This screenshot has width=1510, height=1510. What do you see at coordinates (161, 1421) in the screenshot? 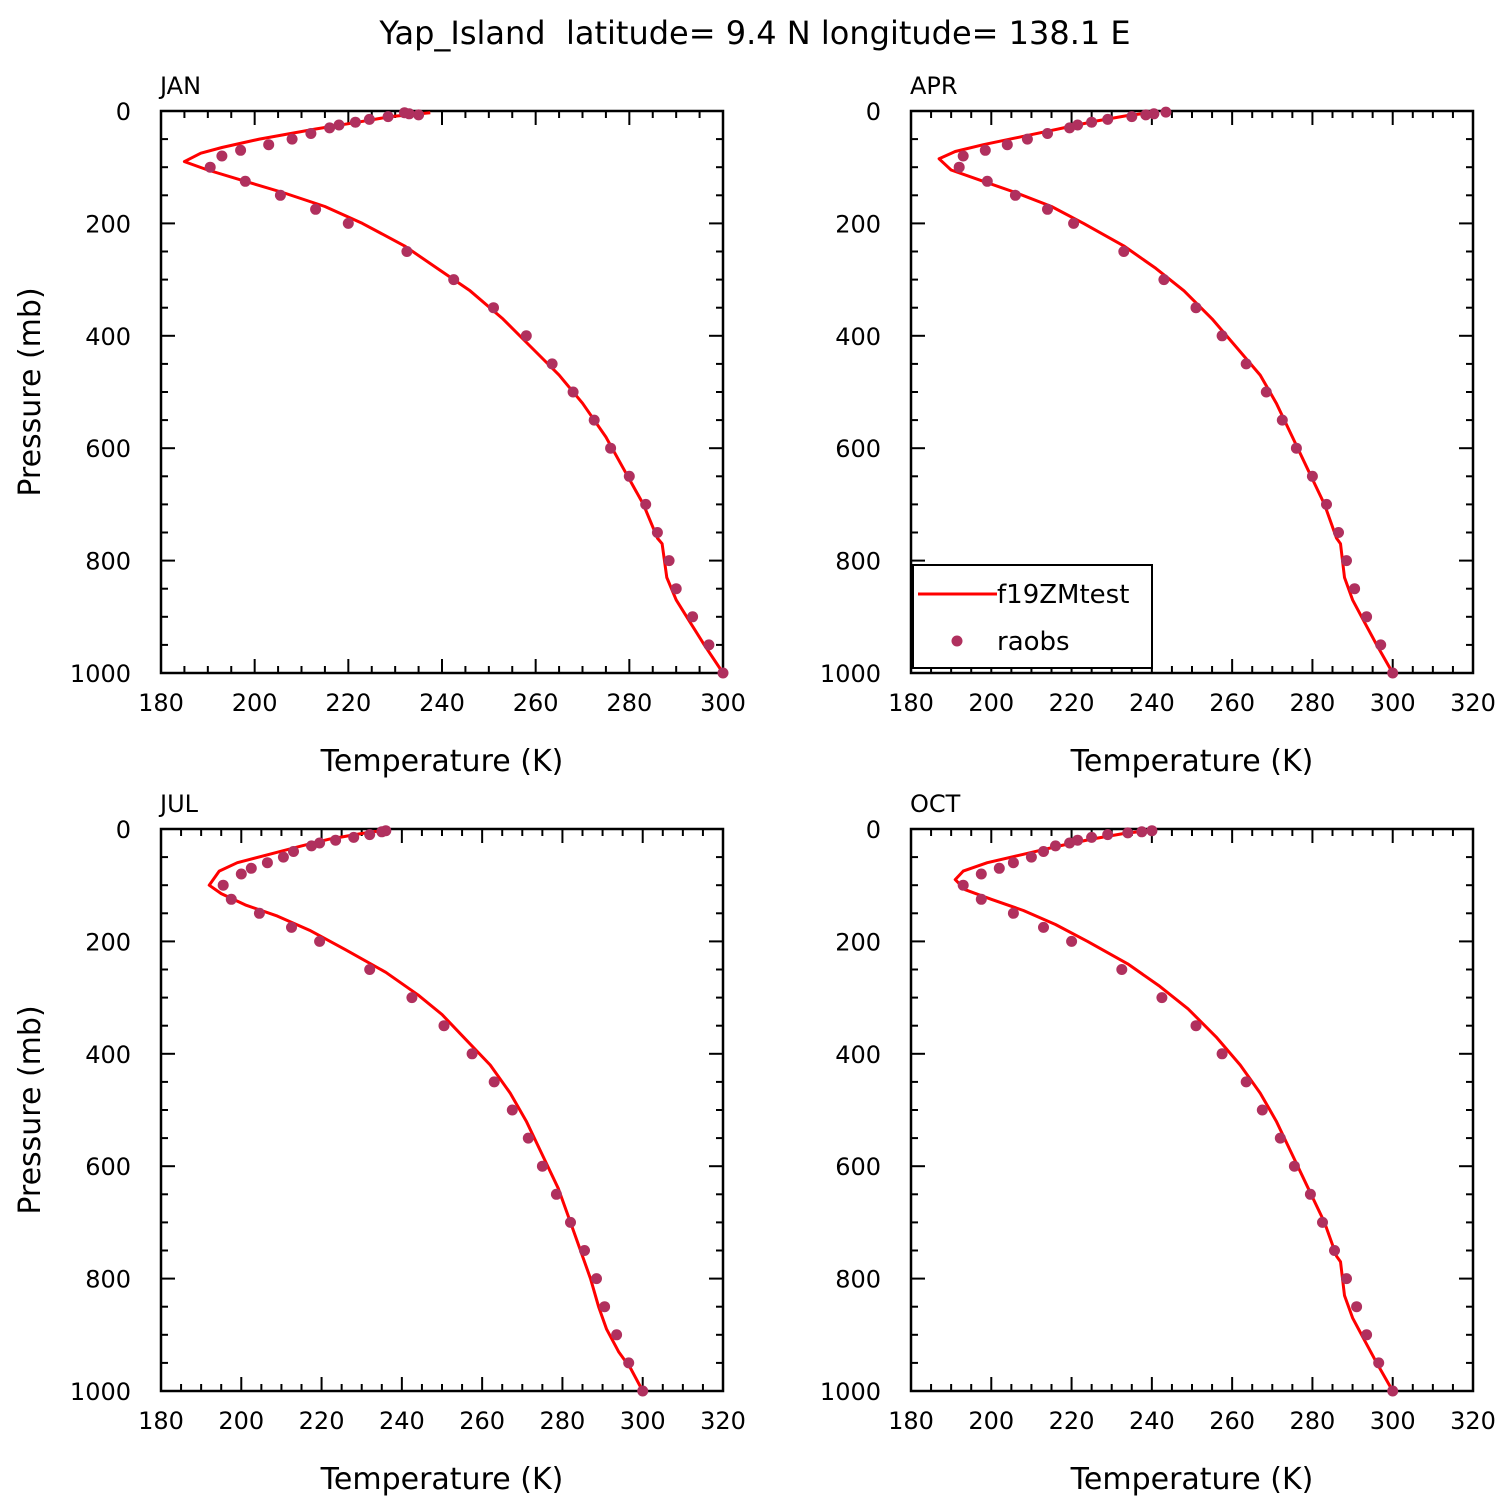
I see `x-tick-label: 180` at bounding box center [161, 1421].